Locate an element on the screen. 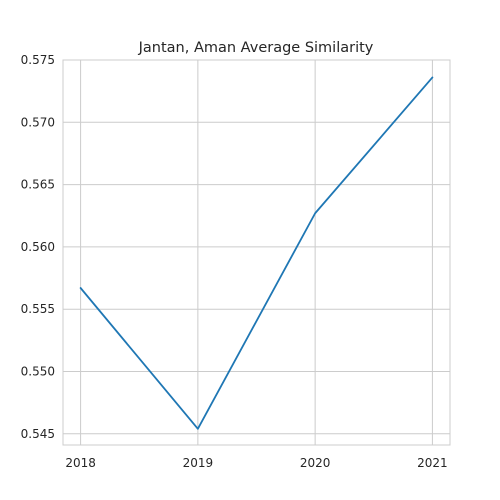 The width and height of the screenshot is (500, 500). y-tick-label: 0.545 is located at coordinates (38, 434).